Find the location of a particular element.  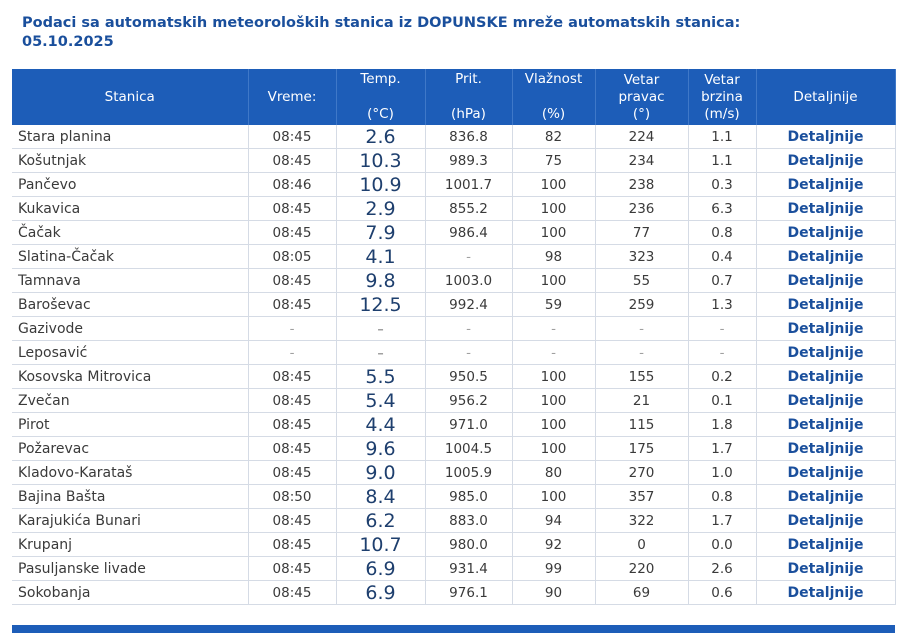

humidity-cell: 59 is located at coordinates (554, 304).